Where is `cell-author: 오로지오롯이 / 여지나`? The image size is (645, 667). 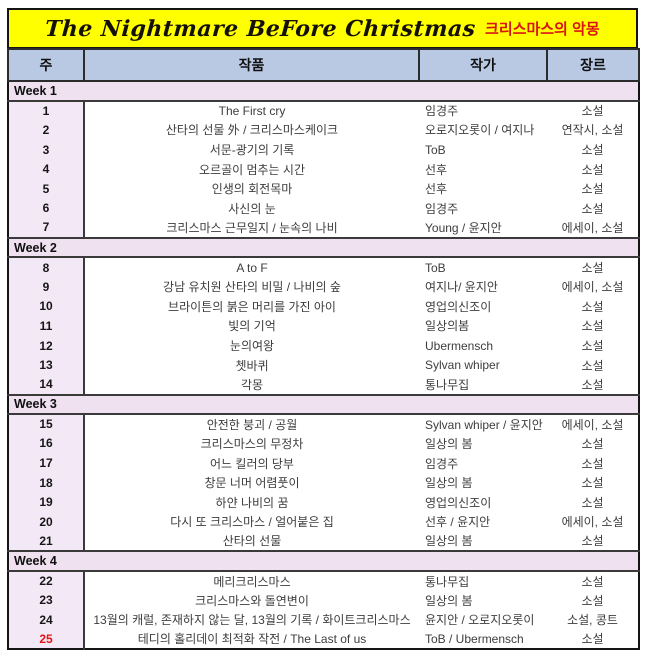
cell-author: 오로지오롯이 / 여지나 is located at coordinates (480, 130).